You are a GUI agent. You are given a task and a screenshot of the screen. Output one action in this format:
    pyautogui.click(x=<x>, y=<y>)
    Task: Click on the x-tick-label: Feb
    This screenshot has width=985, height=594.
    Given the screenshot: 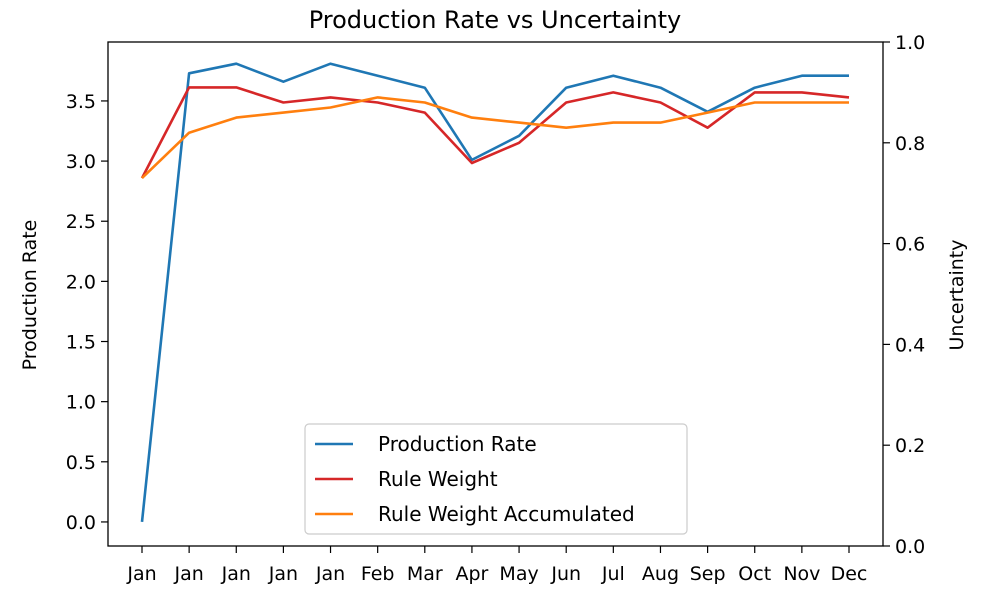 What is the action you would take?
    pyautogui.click(x=378, y=574)
    